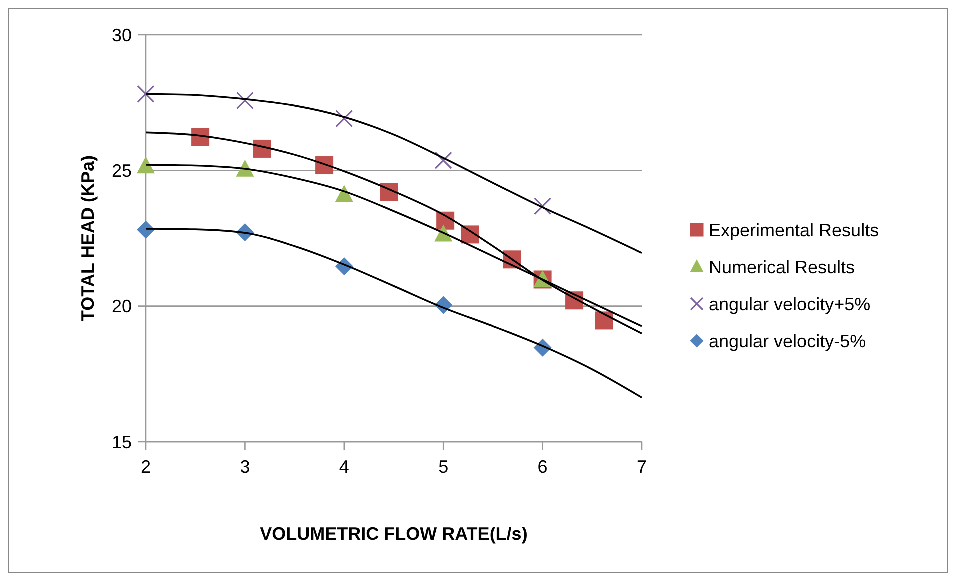 This screenshot has height=581, width=956. I want to click on x-tick-label: 7, so click(642, 467).